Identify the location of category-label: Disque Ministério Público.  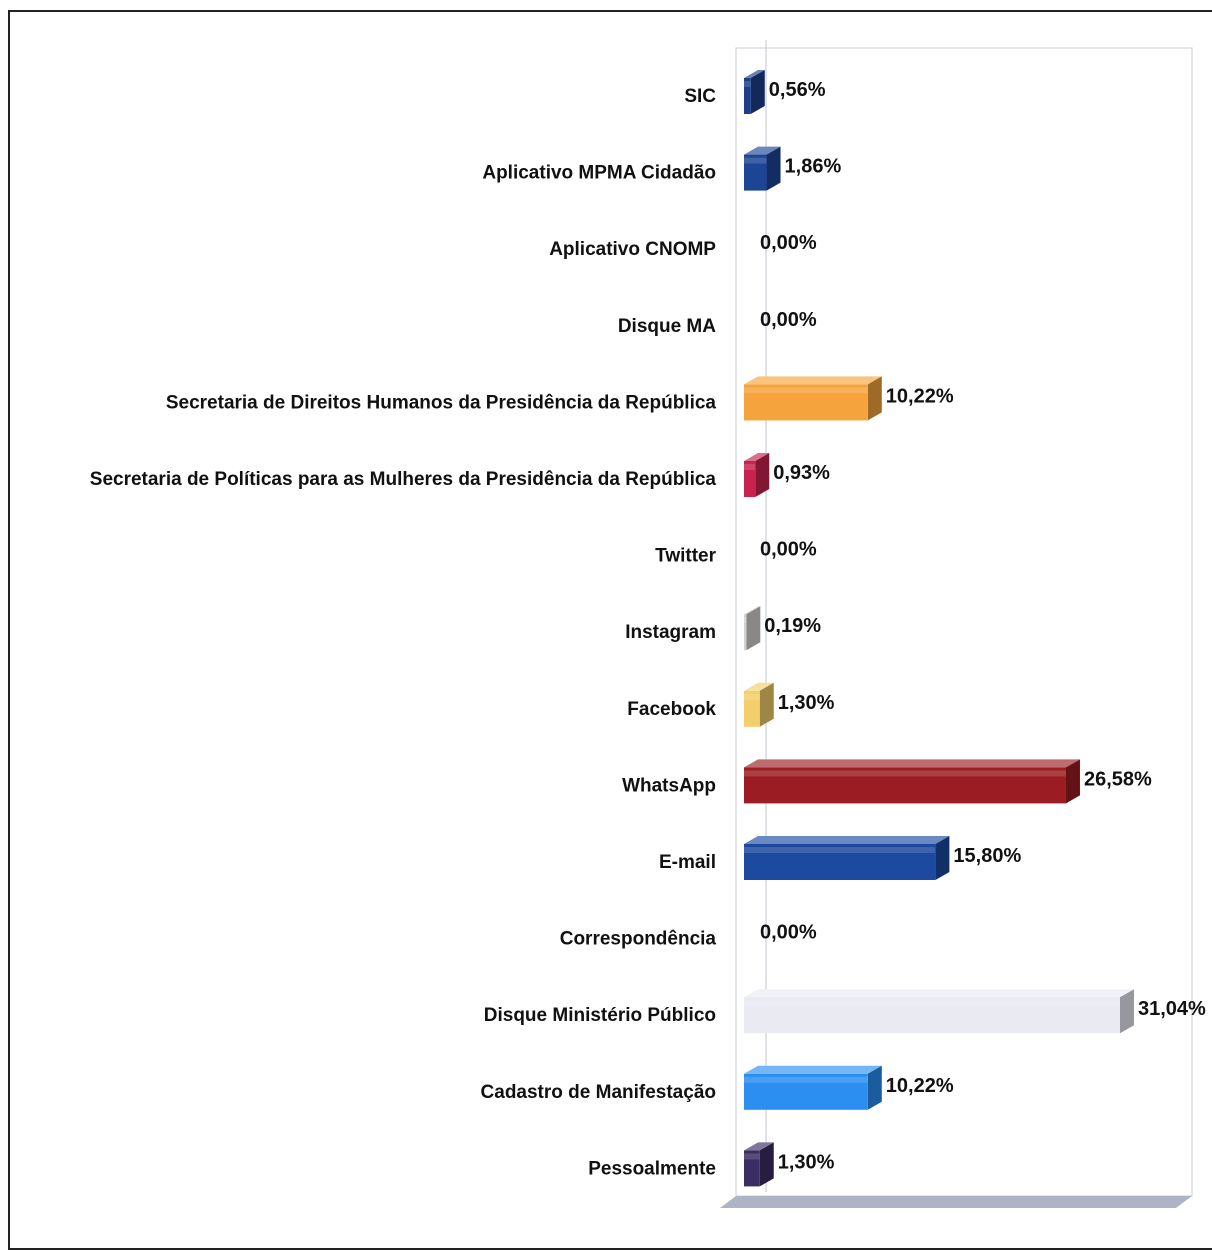
(600, 1015).